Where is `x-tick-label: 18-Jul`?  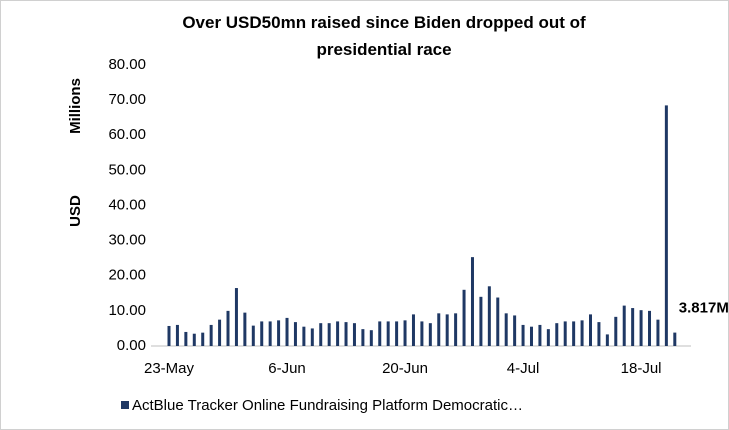 x-tick-label: 18-Jul is located at coordinates (641, 368).